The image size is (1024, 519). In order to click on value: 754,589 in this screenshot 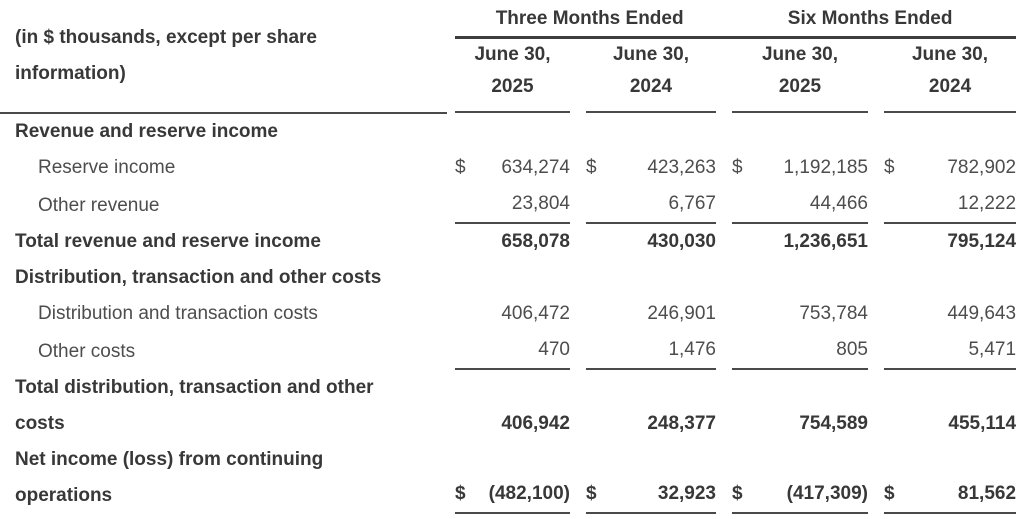, I will do `click(833, 423)`.